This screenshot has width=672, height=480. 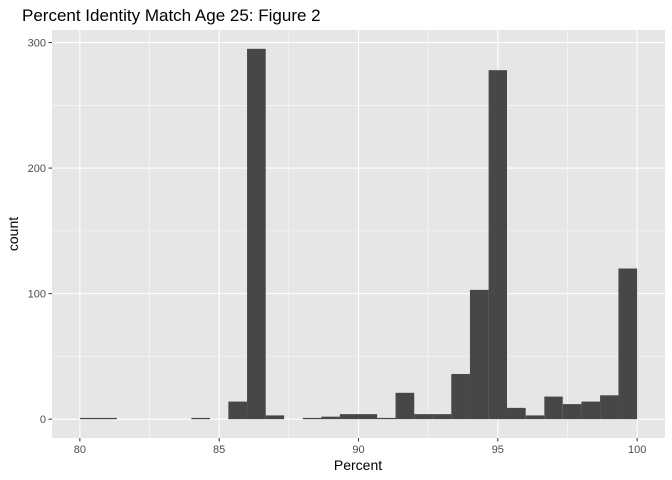 What do you see at coordinates (637, 450) in the screenshot?
I see `x-tick-label: 100` at bounding box center [637, 450].